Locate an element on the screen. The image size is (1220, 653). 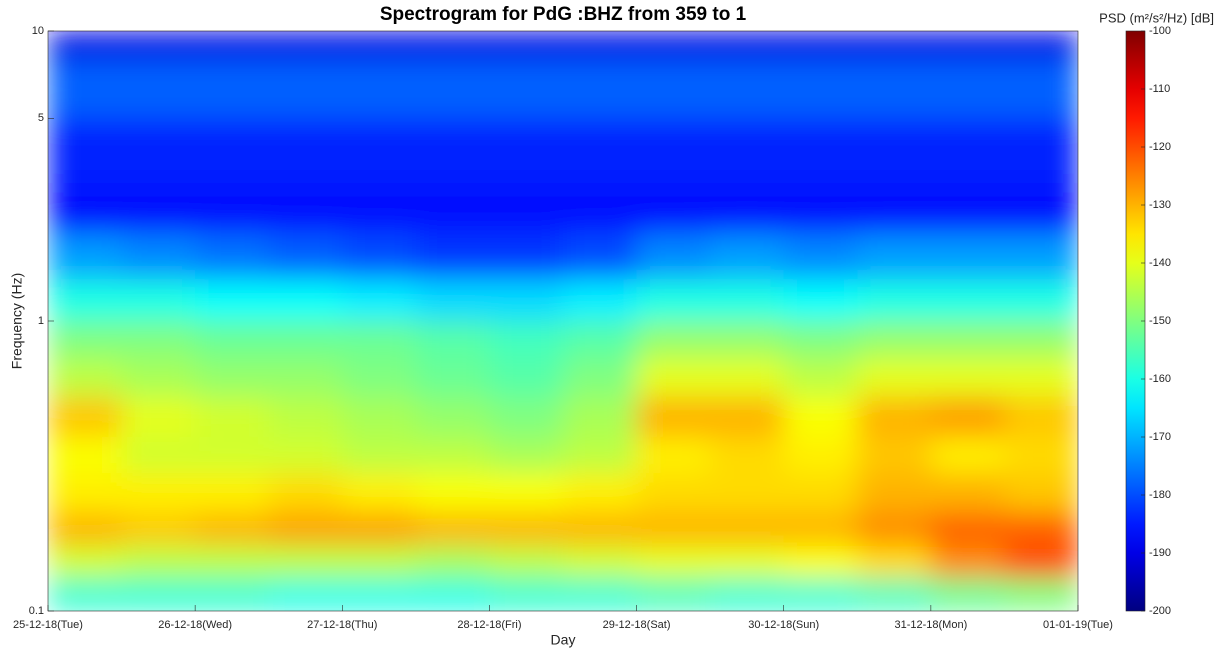
colorbar-tick-label: -120 is located at coordinates (1160, 147).